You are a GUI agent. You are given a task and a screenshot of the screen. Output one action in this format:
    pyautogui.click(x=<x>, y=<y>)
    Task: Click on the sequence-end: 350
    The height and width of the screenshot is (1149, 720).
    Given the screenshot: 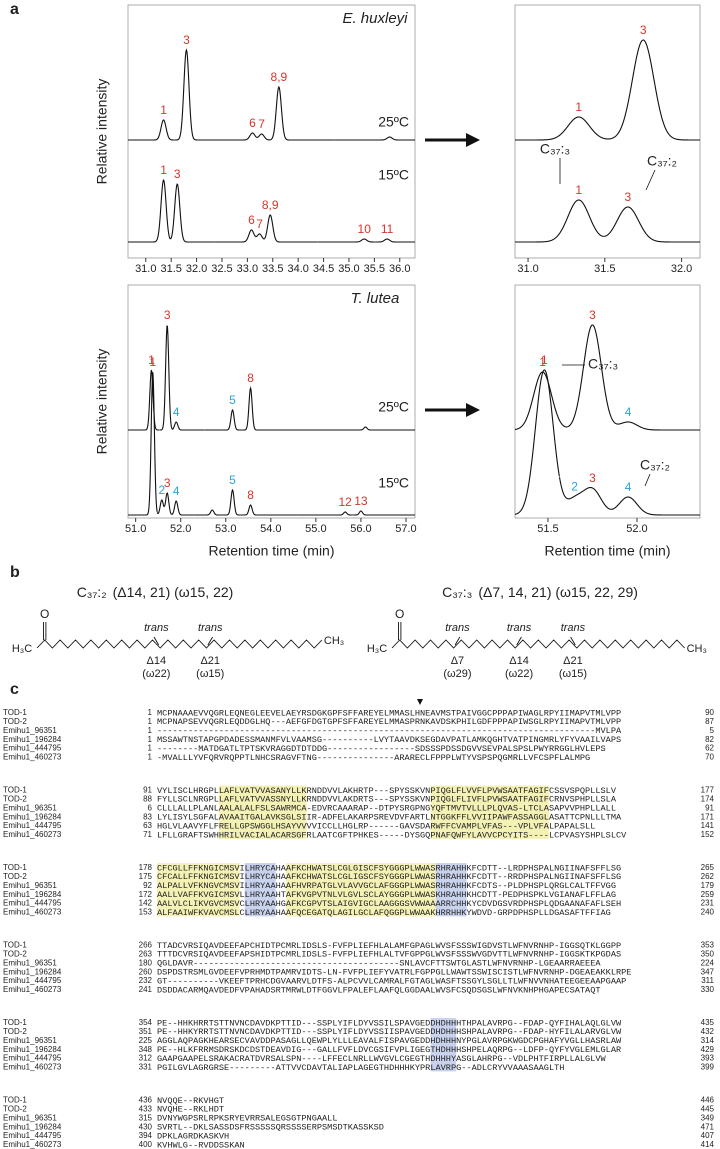 What is the action you would take?
    pyautogui.click(x=708, y=954)
    